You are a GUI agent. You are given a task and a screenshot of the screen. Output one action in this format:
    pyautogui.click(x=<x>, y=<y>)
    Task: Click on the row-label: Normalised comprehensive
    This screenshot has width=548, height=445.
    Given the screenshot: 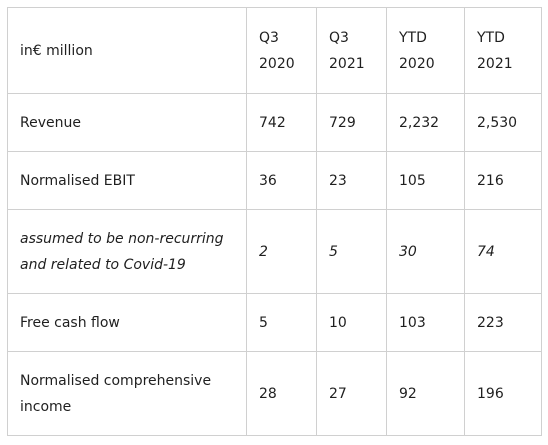 What is the action you would take?
    pyautogui.click(x=116, y=380)
    